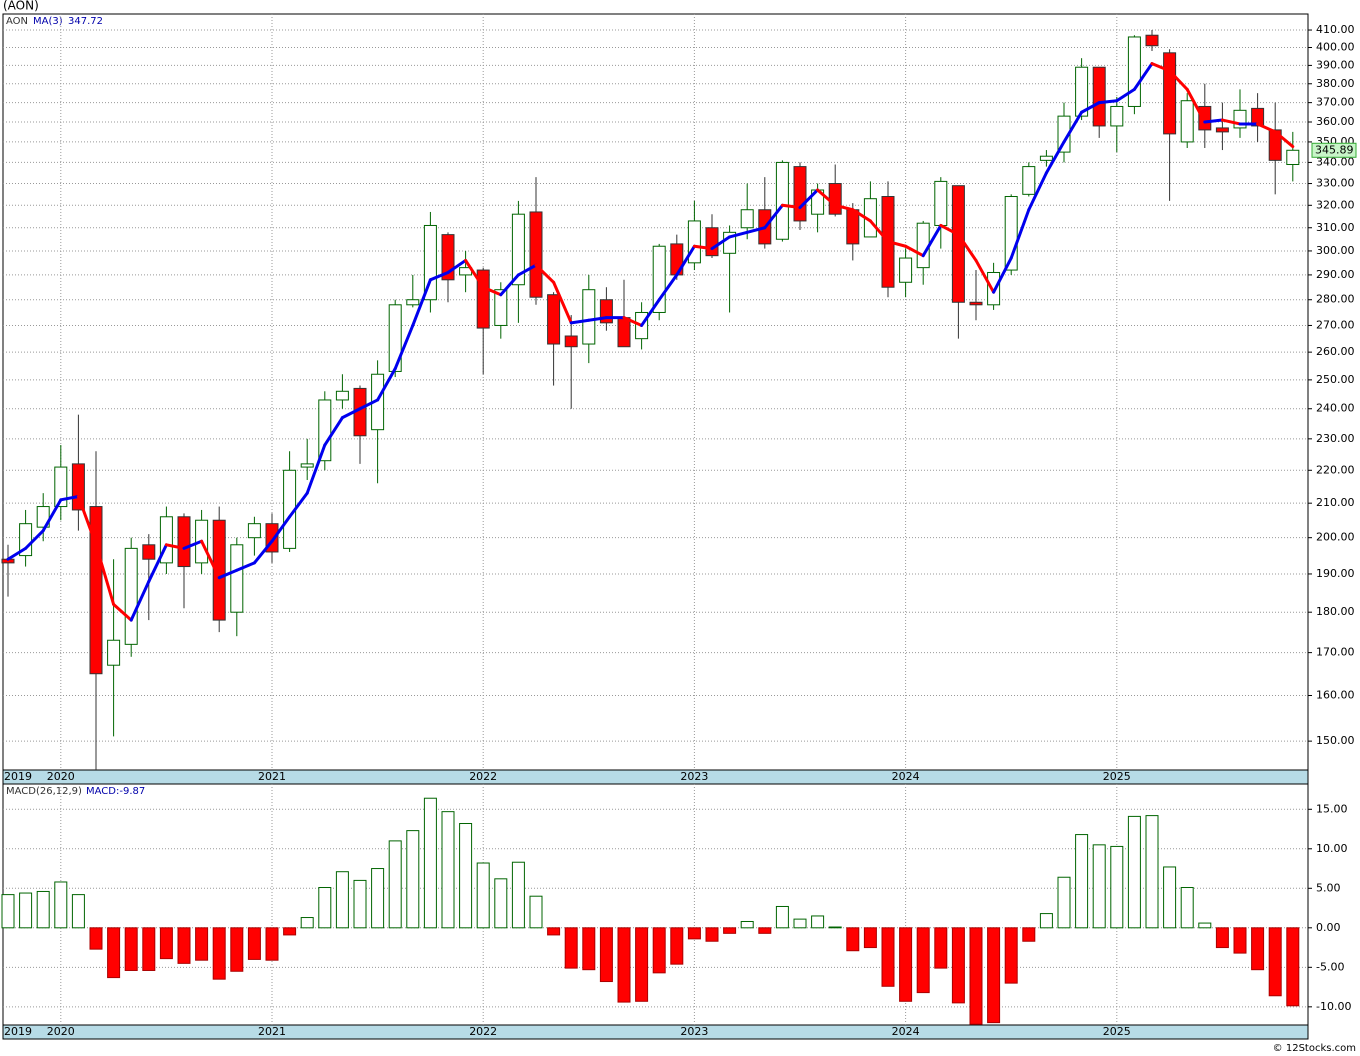 The width and height of the screenshot is (1360, 1056). I want to click on y-tick-label: 220.00, so click(1335, 469).